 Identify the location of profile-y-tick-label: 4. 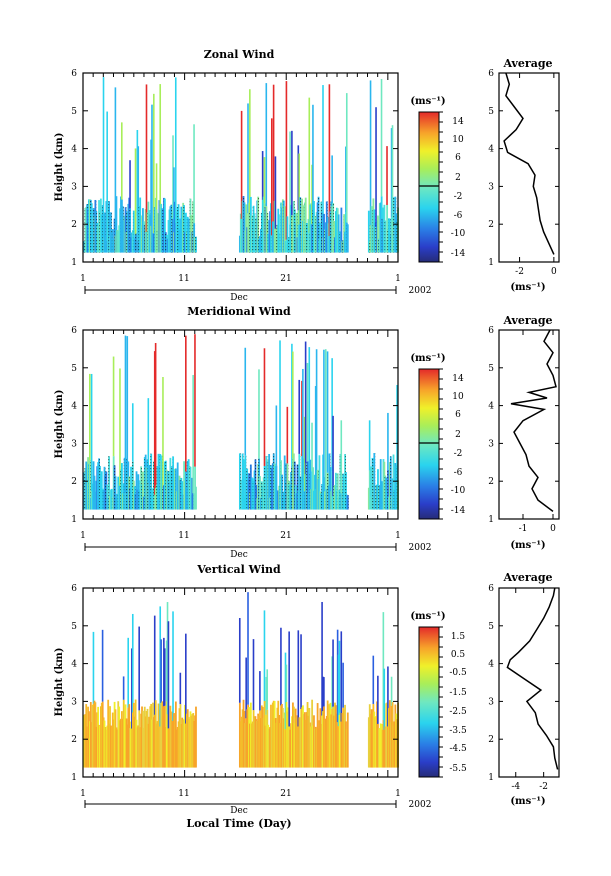
(491, 150).